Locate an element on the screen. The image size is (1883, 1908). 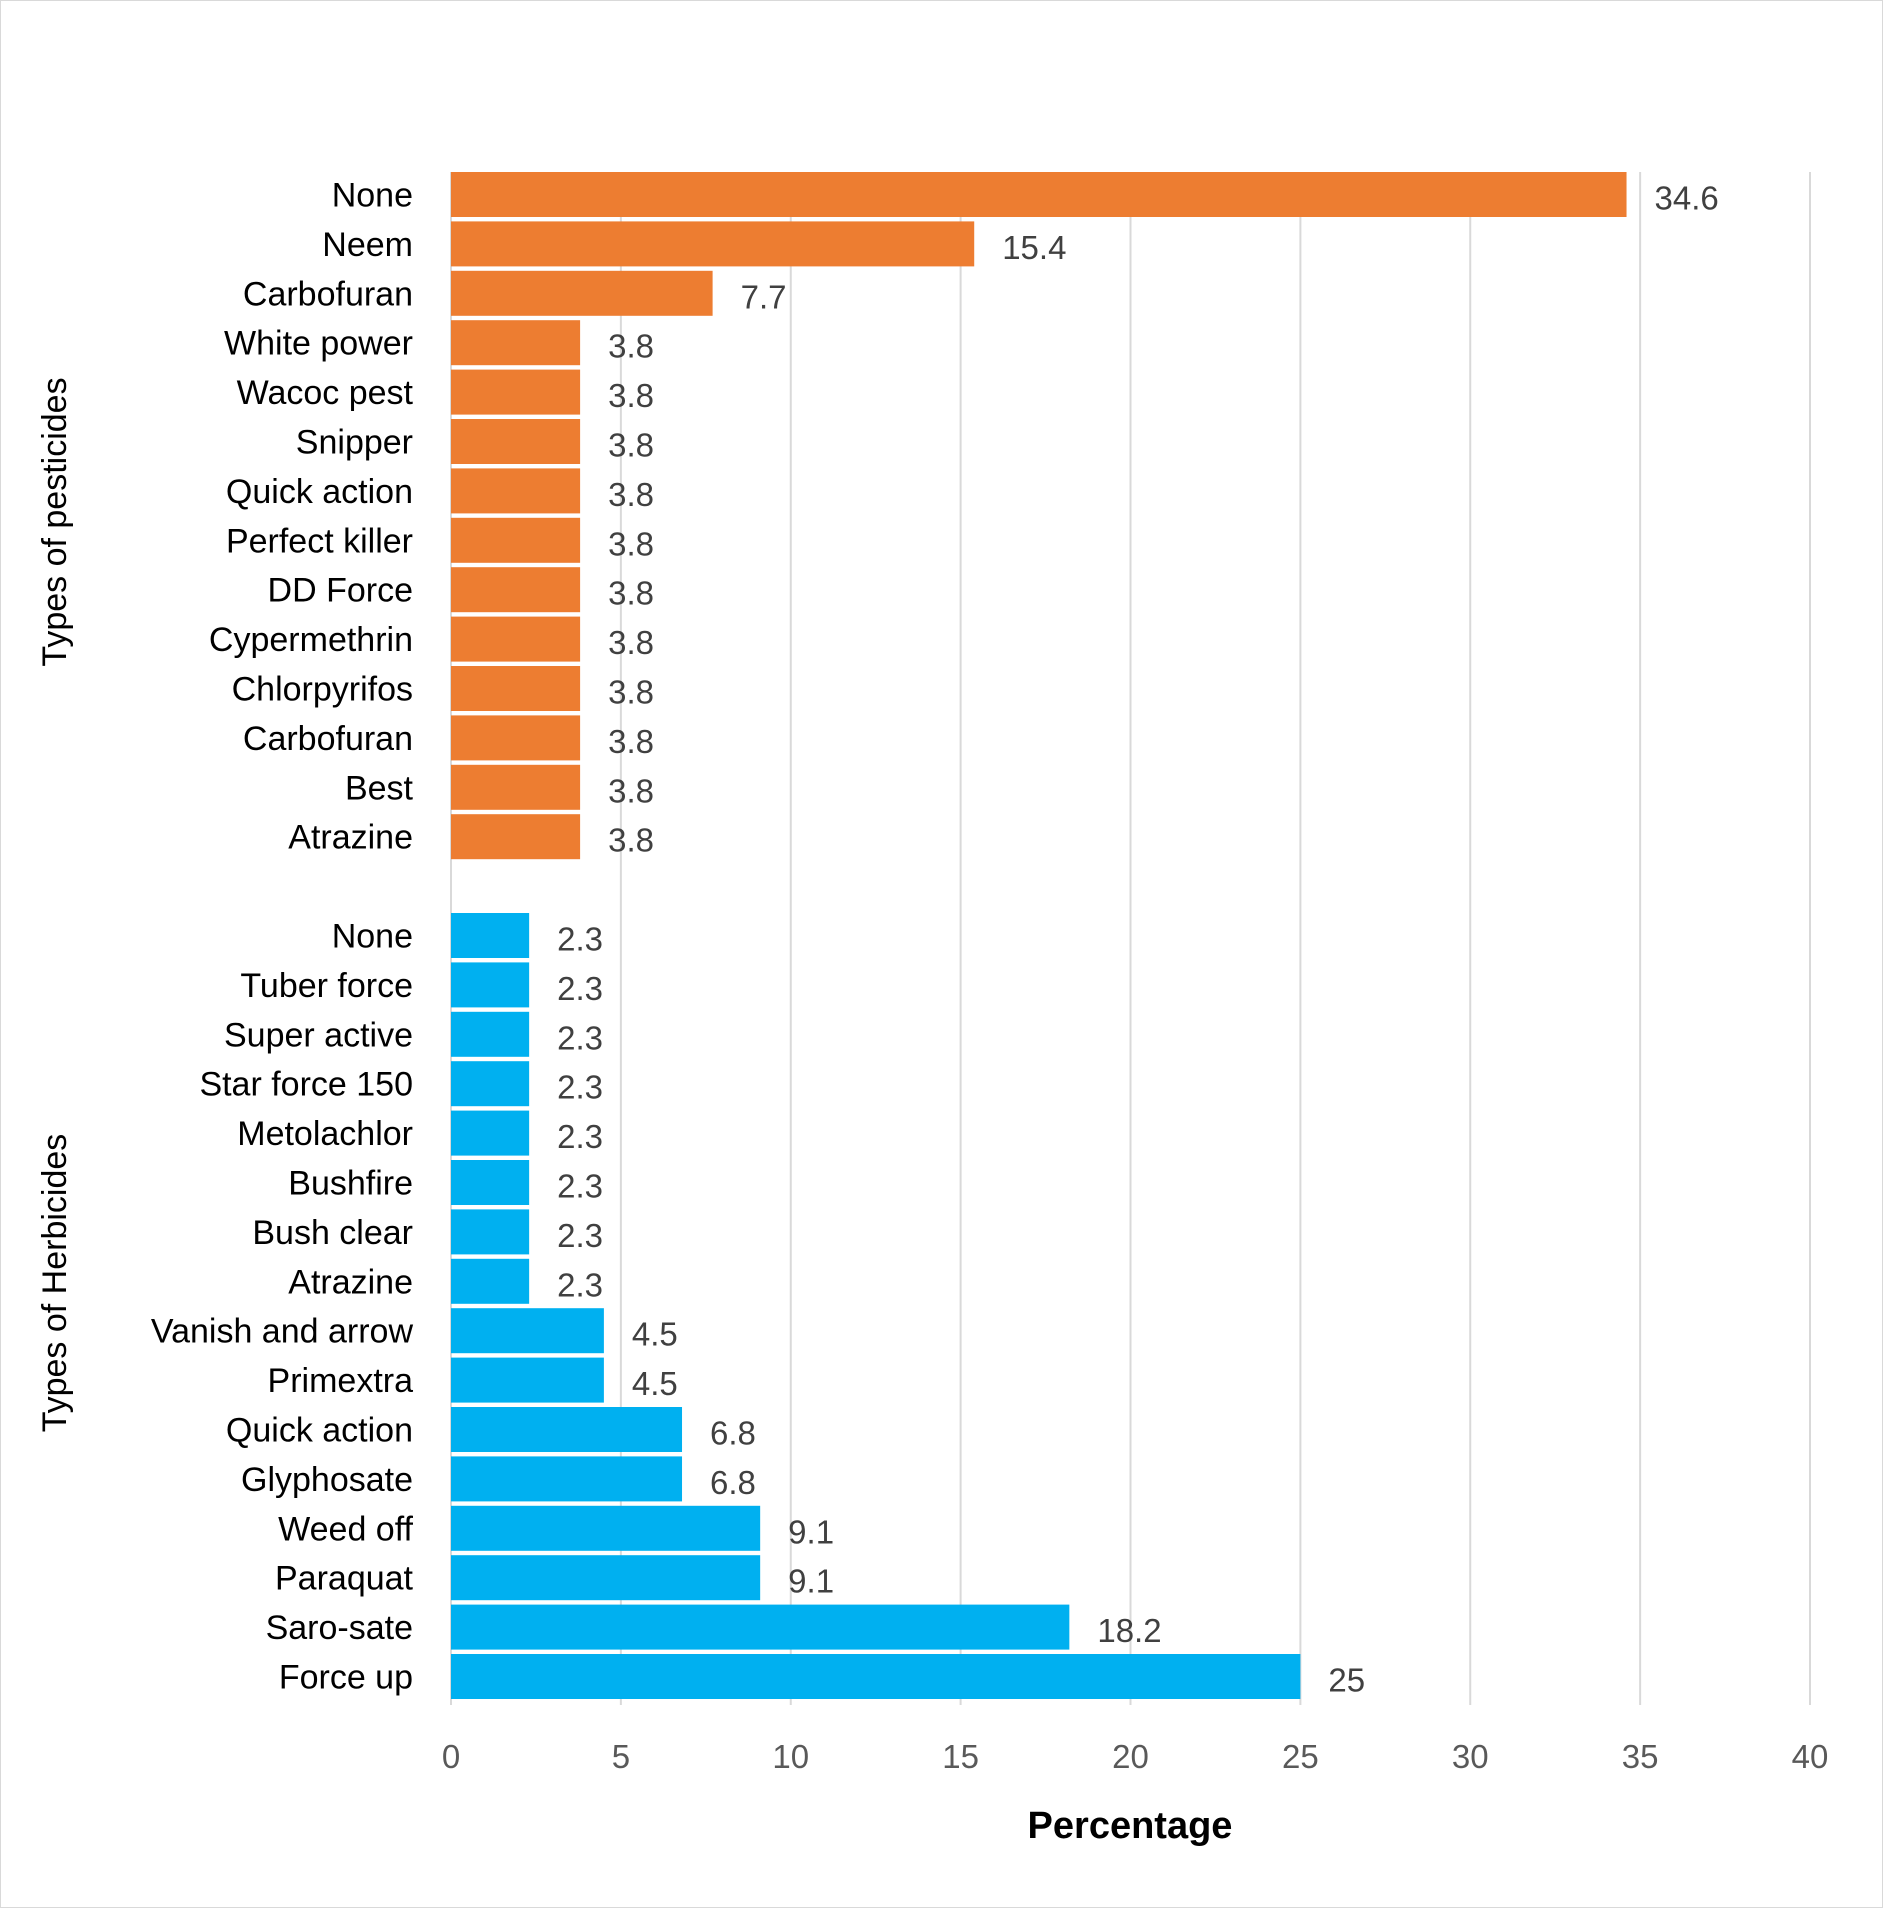
x-tick-label: 20 is located at coordinates (1130, 1756).